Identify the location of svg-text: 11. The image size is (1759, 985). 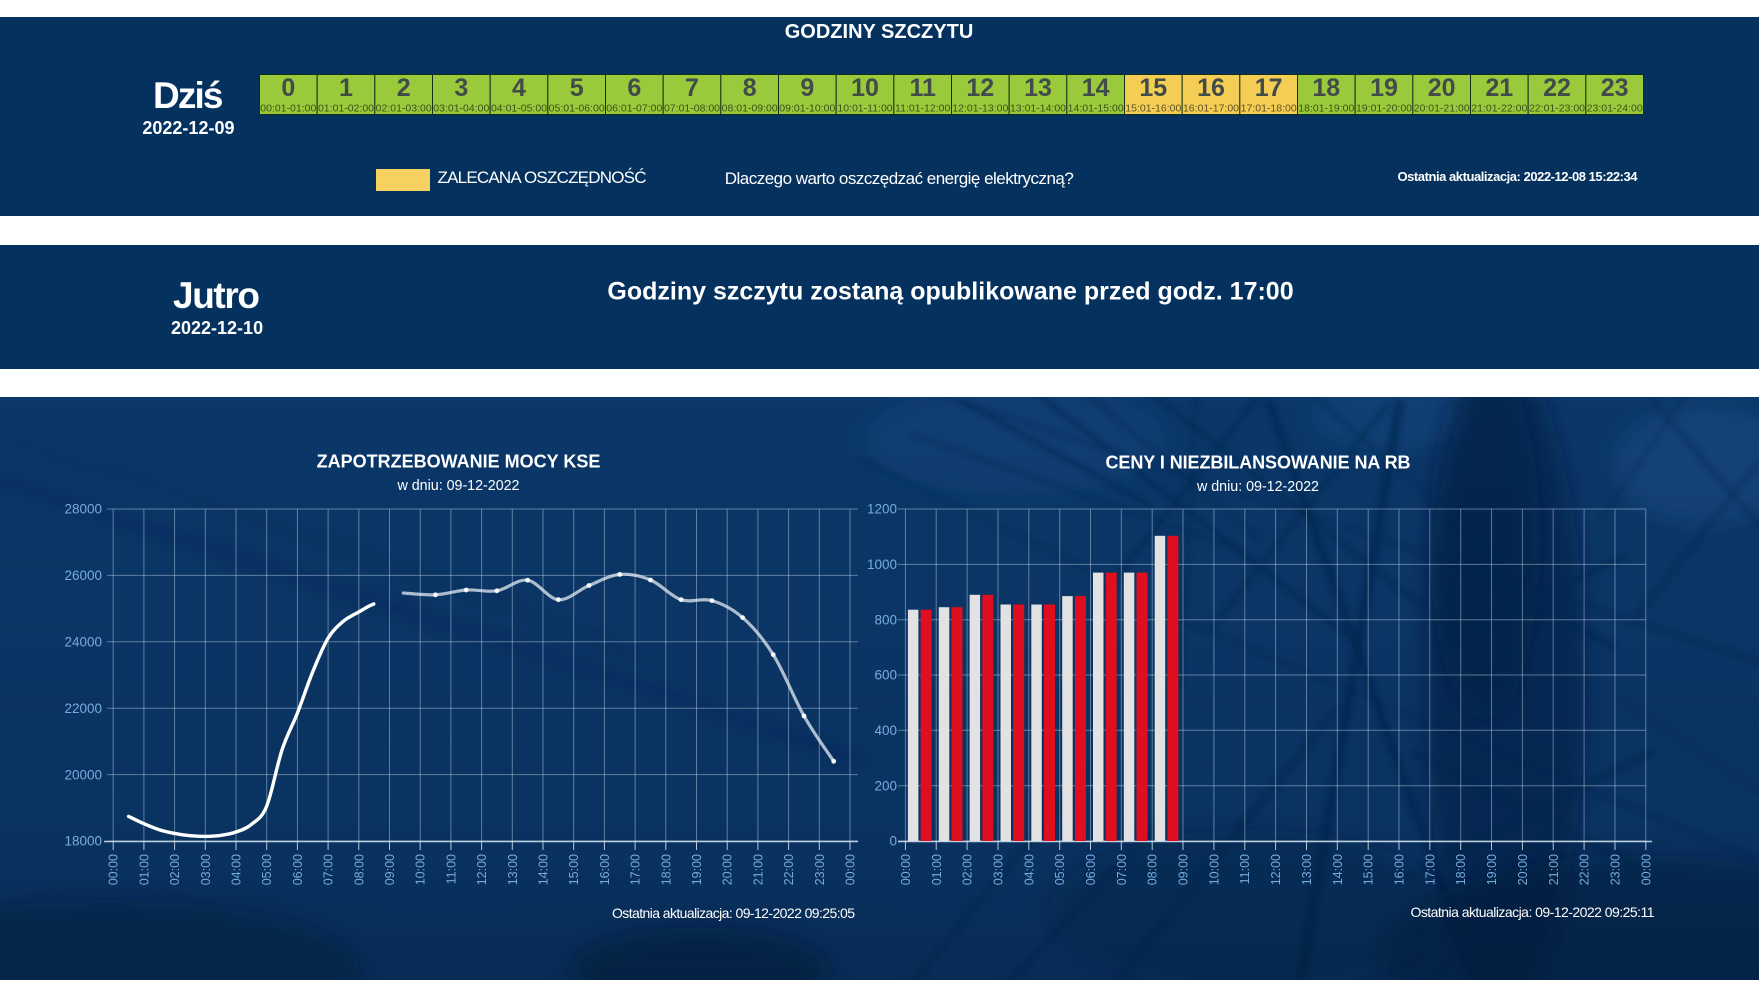
(922, 88).